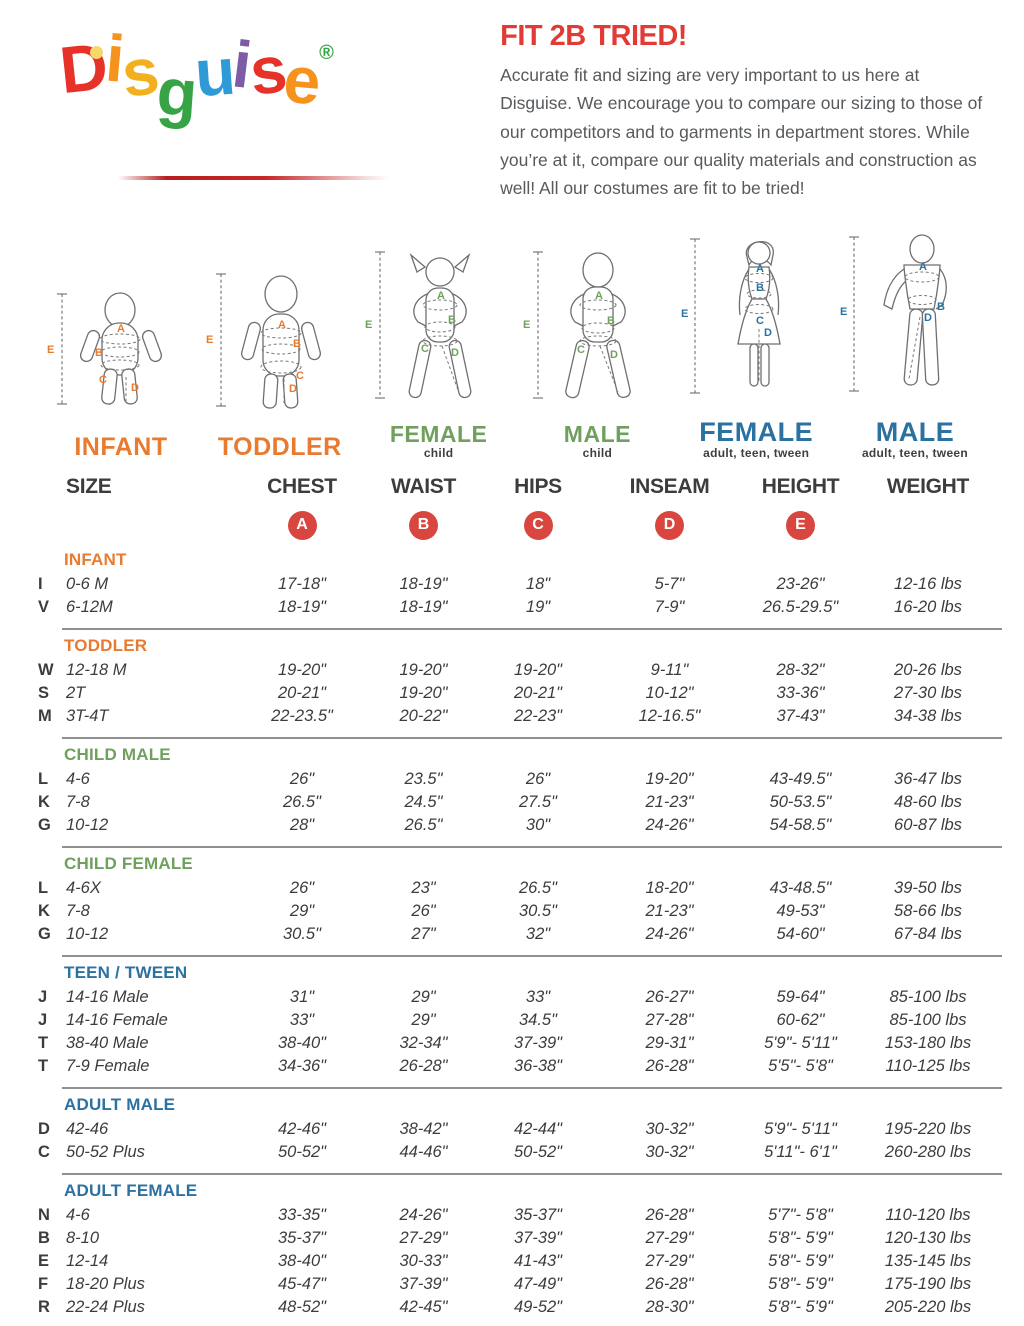  What do you see at coordinates (44, 1129) in the screenshot?
I see `size-code: D` at bounding box center [44, 1129].